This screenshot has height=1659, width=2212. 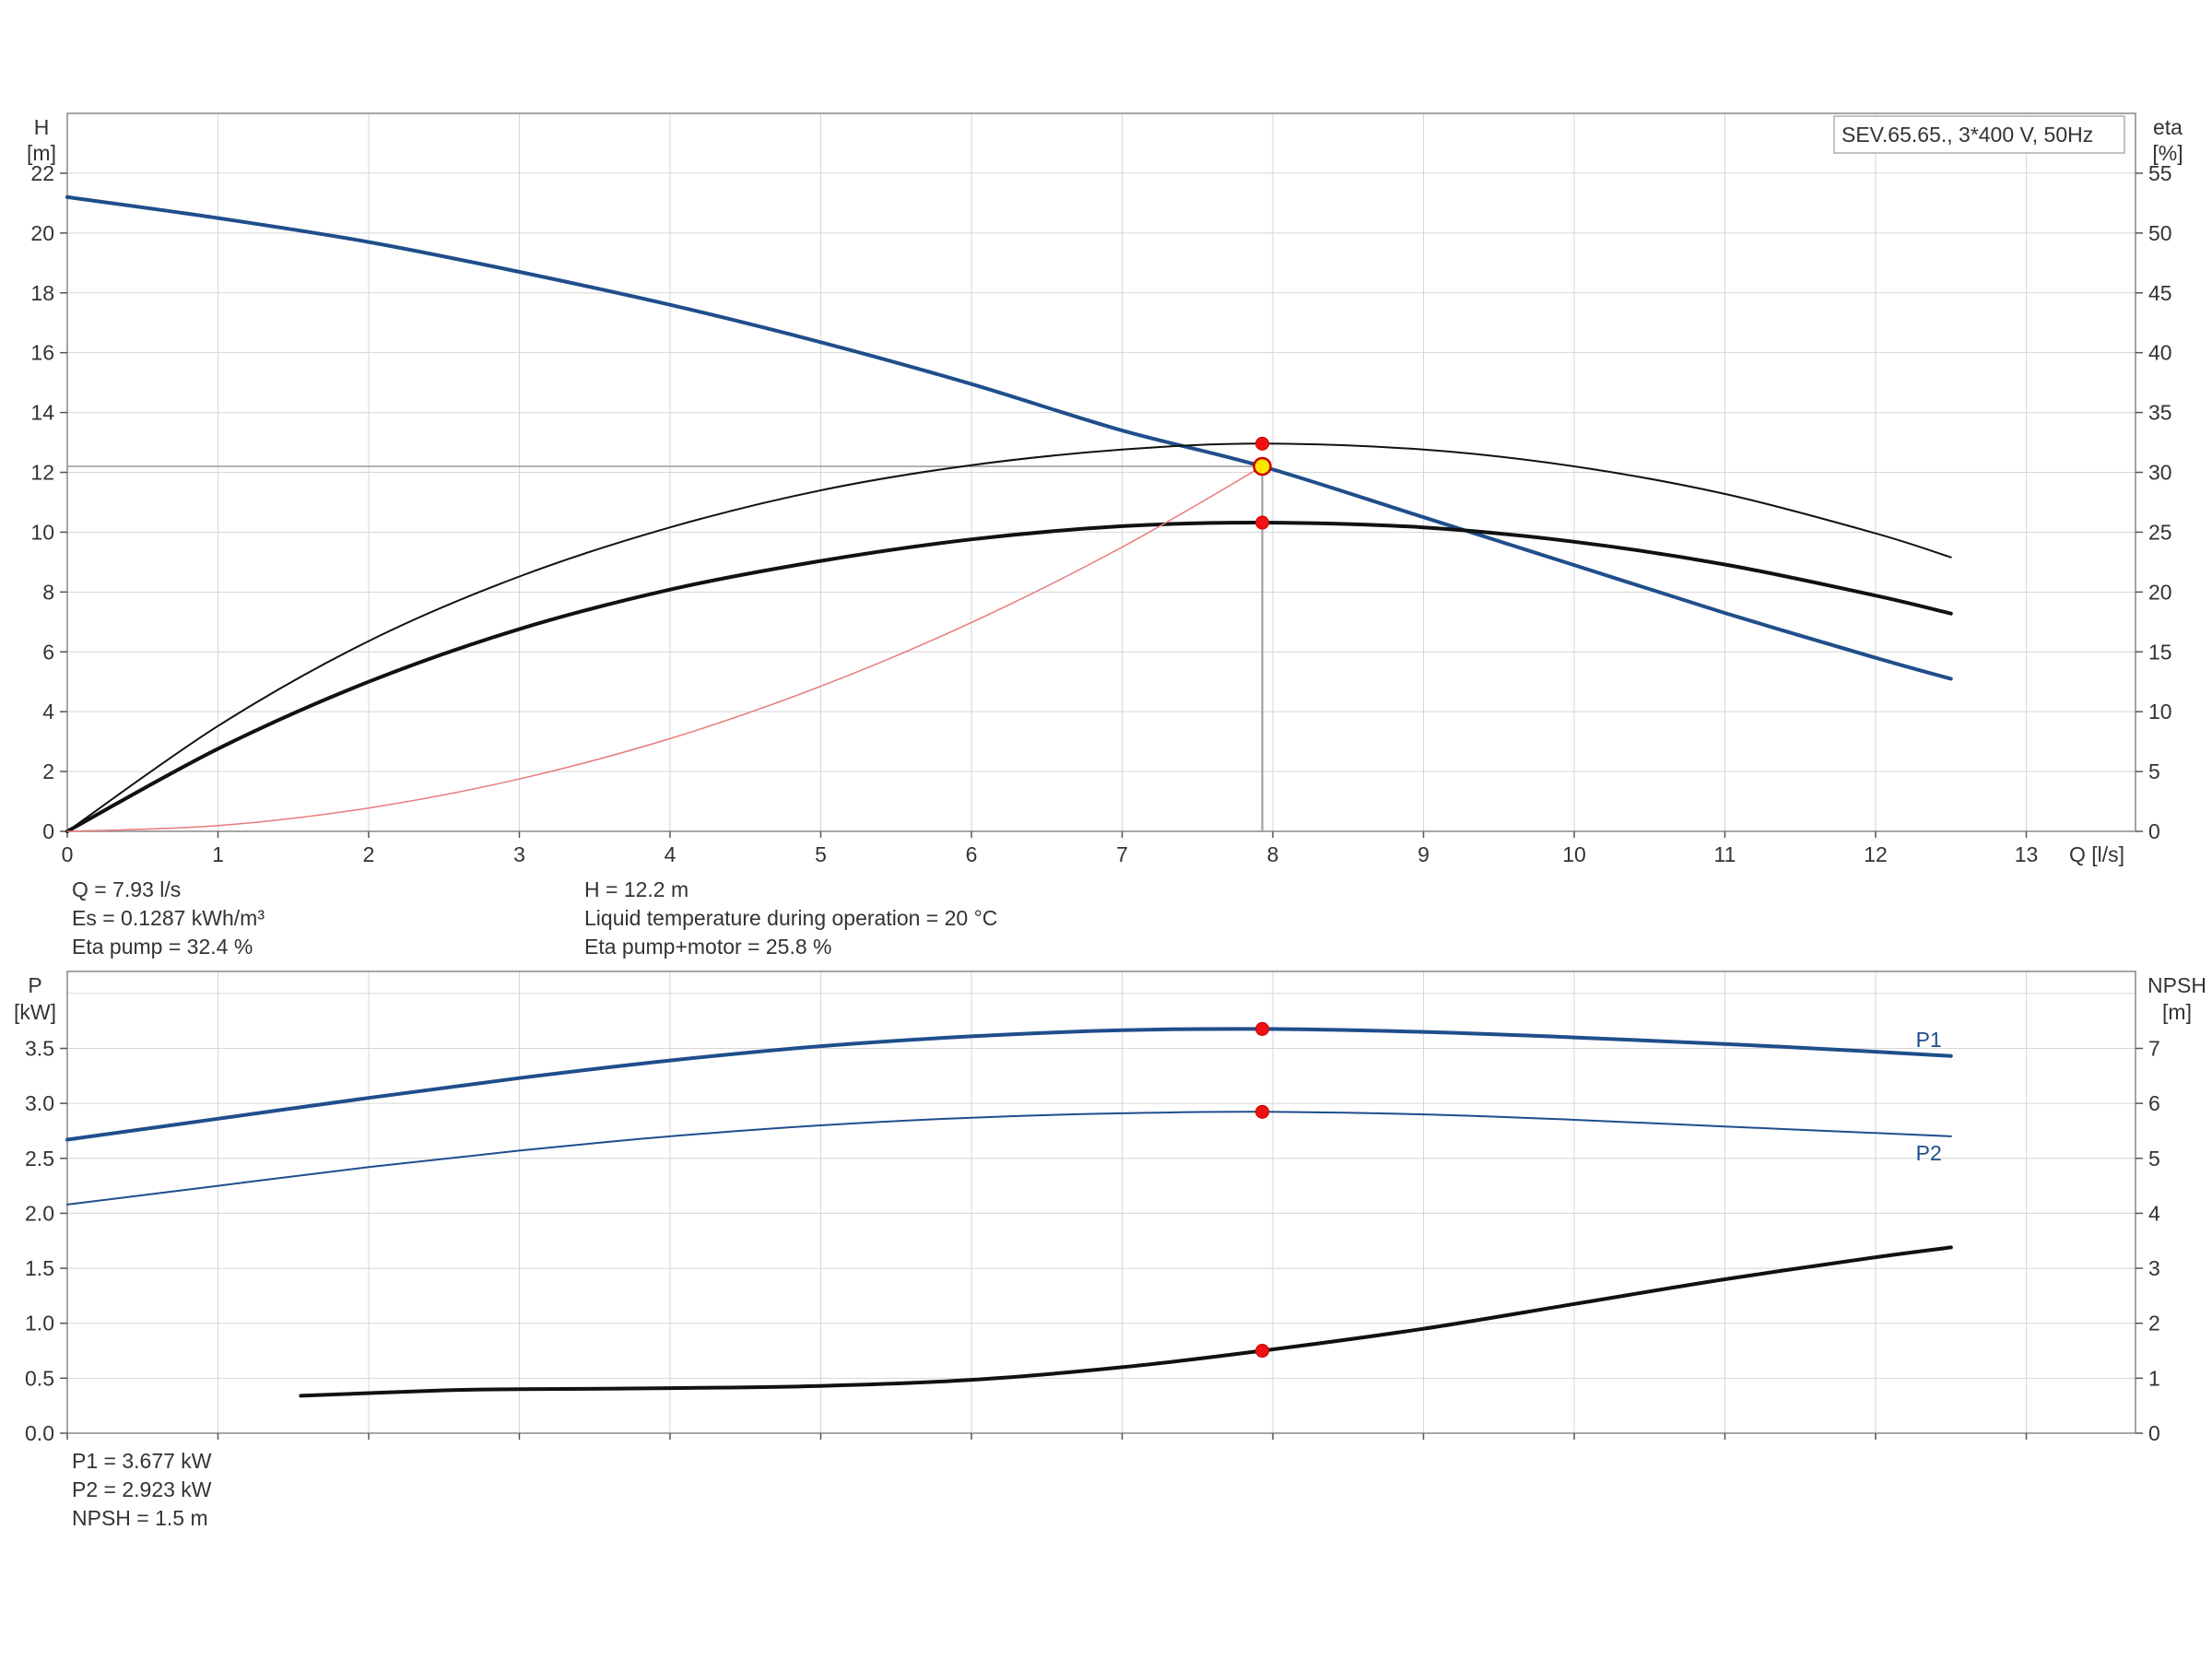 What do you see at coordinates (2176, 985) in the screenshot?
I see `y-axis-label-right-name: NPSH` at bounding box center [2176, 985].